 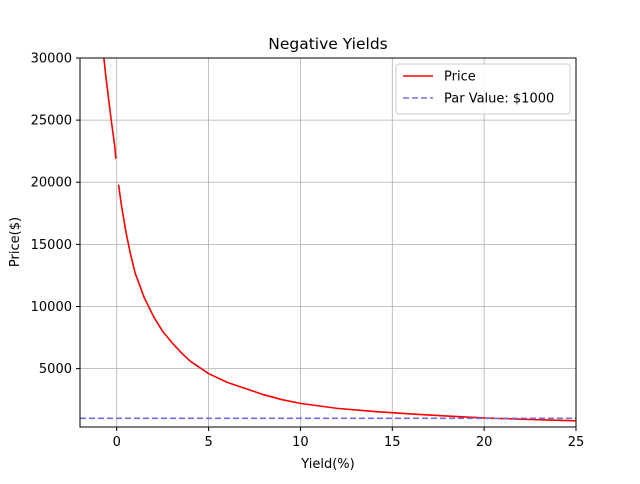 I want to click on x-tick-label: 5, so click(x=208, y=442).